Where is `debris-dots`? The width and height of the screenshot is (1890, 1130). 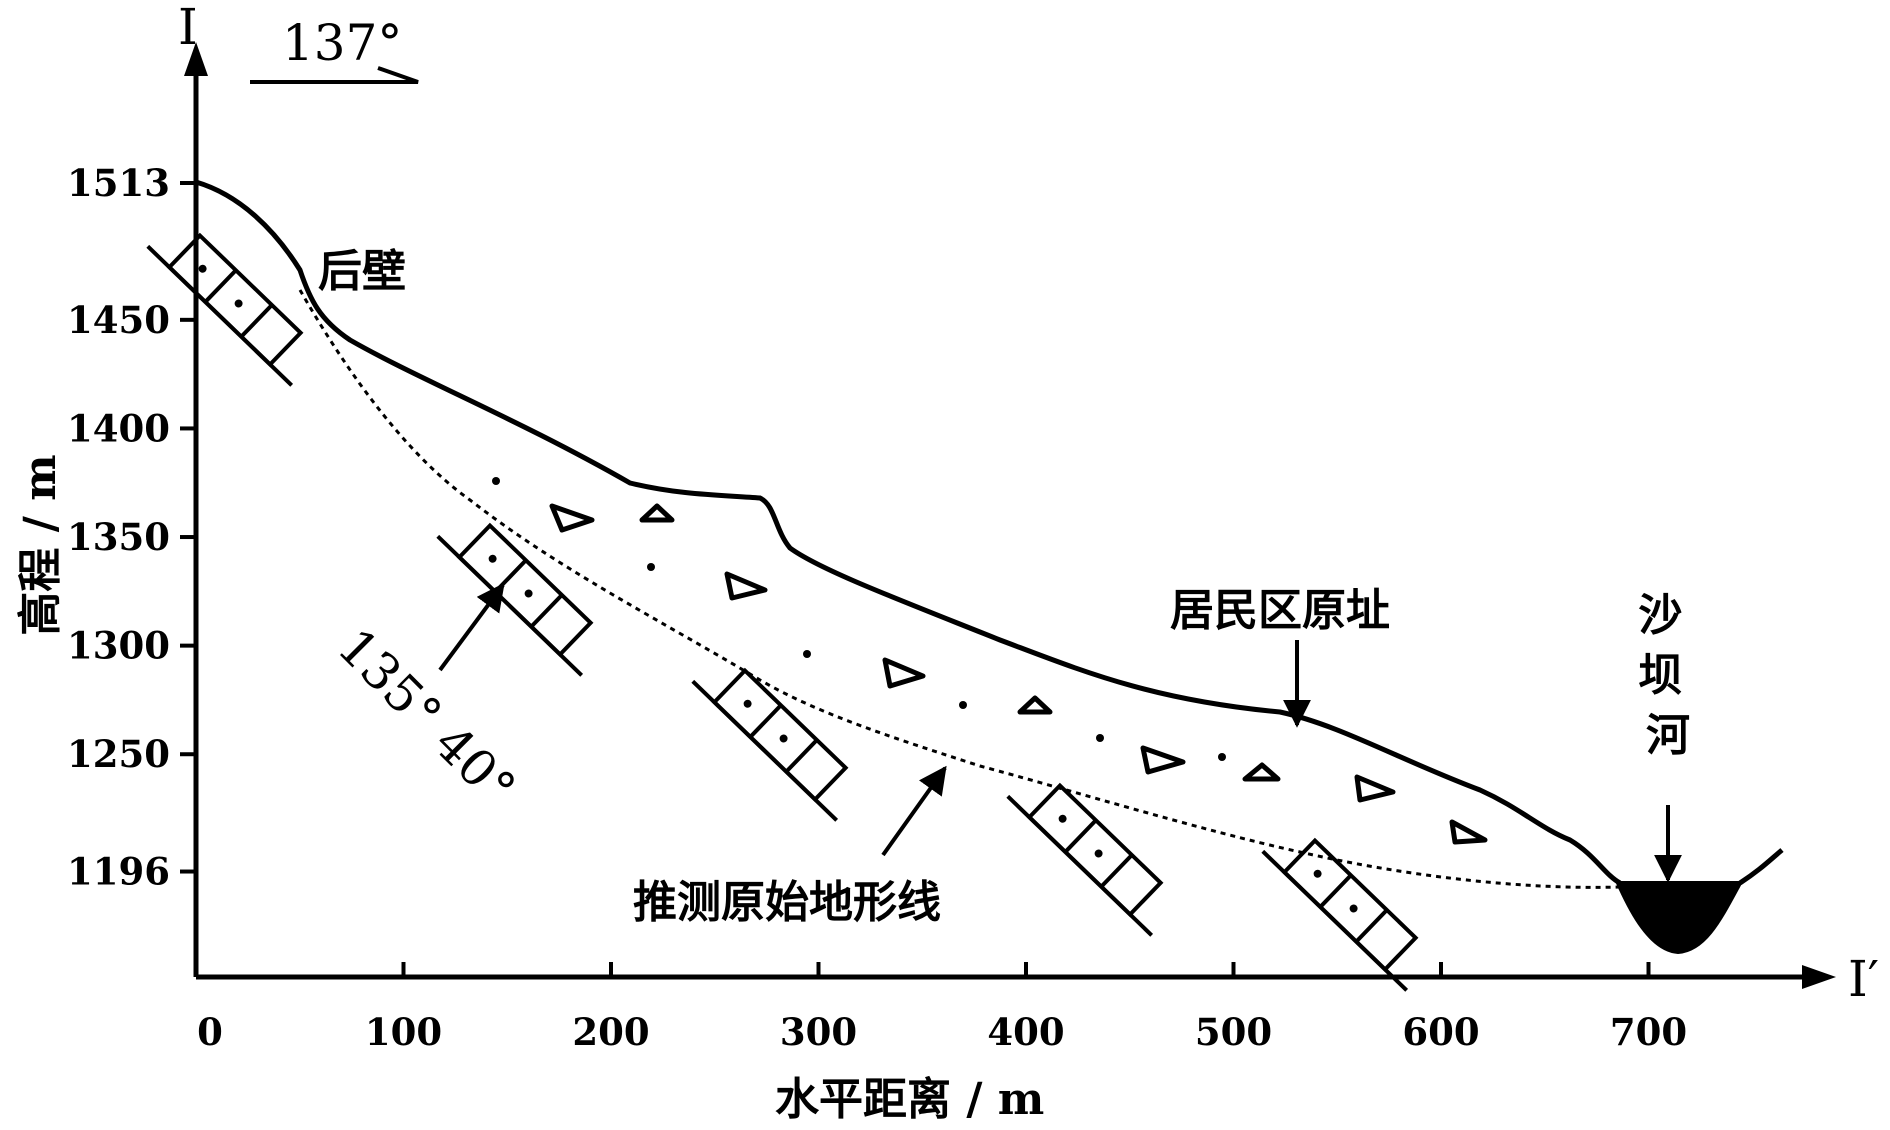 debris-dots is located at coordinates (859, 619).